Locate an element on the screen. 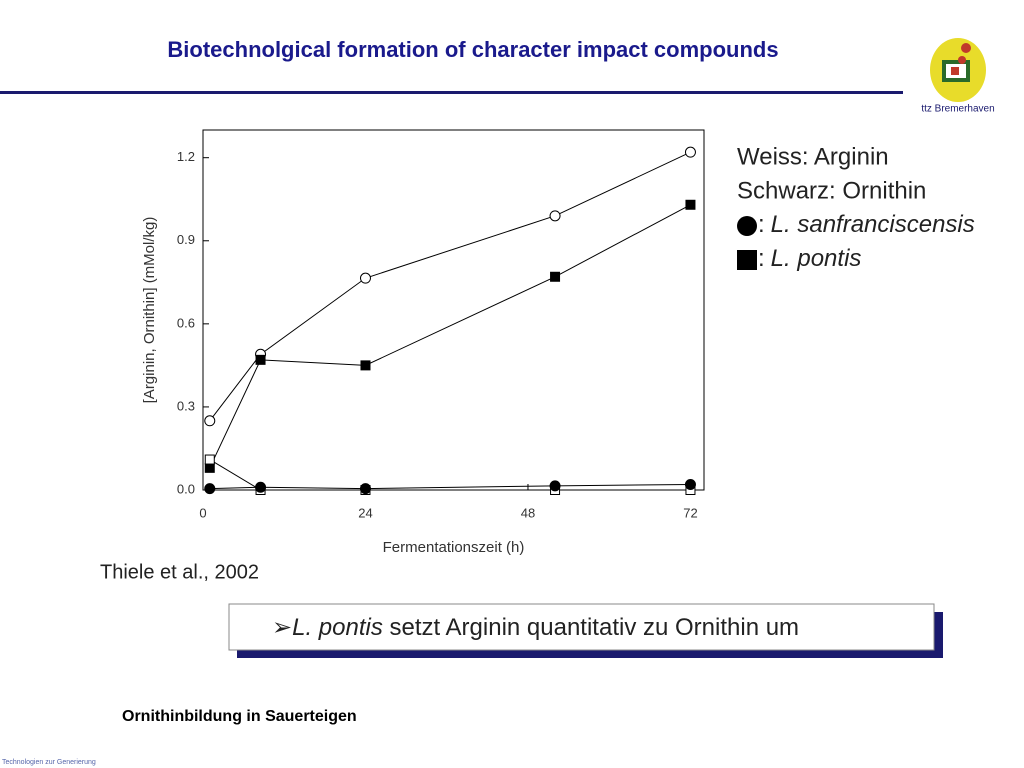 This screenshot has width=1024, height=768. y-axis-label: [Arginin, Ornithin] (mMol/kg) is located at coordinates (149, 310).